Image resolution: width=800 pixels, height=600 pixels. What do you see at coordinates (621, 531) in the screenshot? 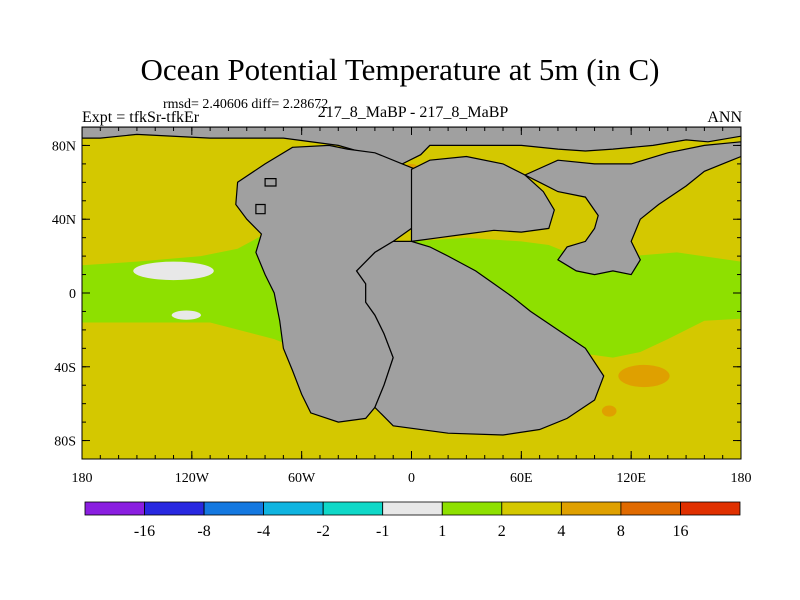
I see `colorbar-label: 8` at bounding box center [621, 531].